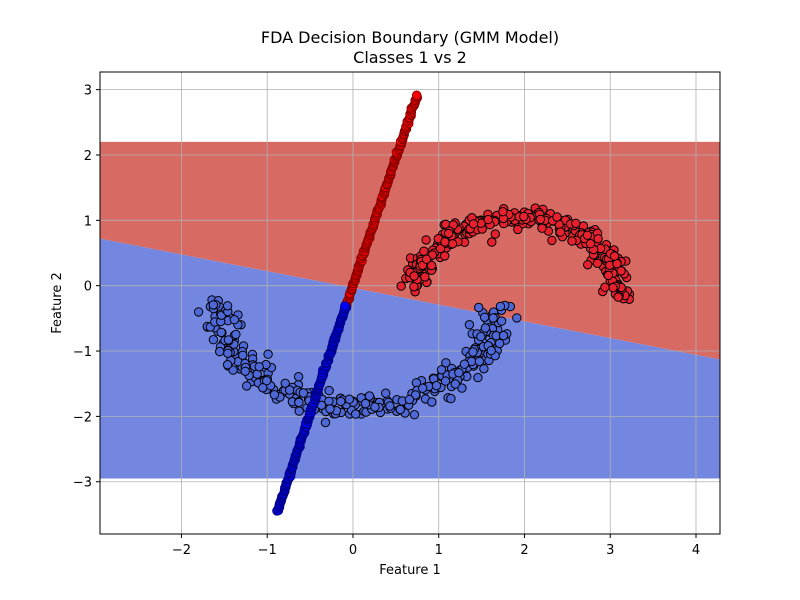 Image resolution: width=800 pixels, height=600 pixels. Describe the element at coordinates (610, 550) in the screenshot. I see `x-tick-label: 3` at that location.